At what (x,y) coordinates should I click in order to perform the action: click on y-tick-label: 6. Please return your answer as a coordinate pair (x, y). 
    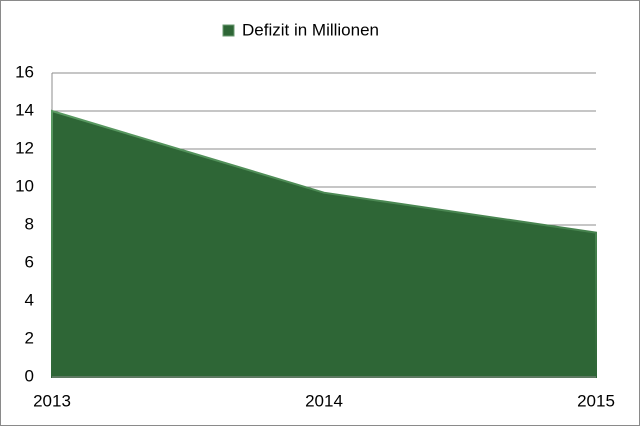
    Looking at the image, I should click on (29, 261).